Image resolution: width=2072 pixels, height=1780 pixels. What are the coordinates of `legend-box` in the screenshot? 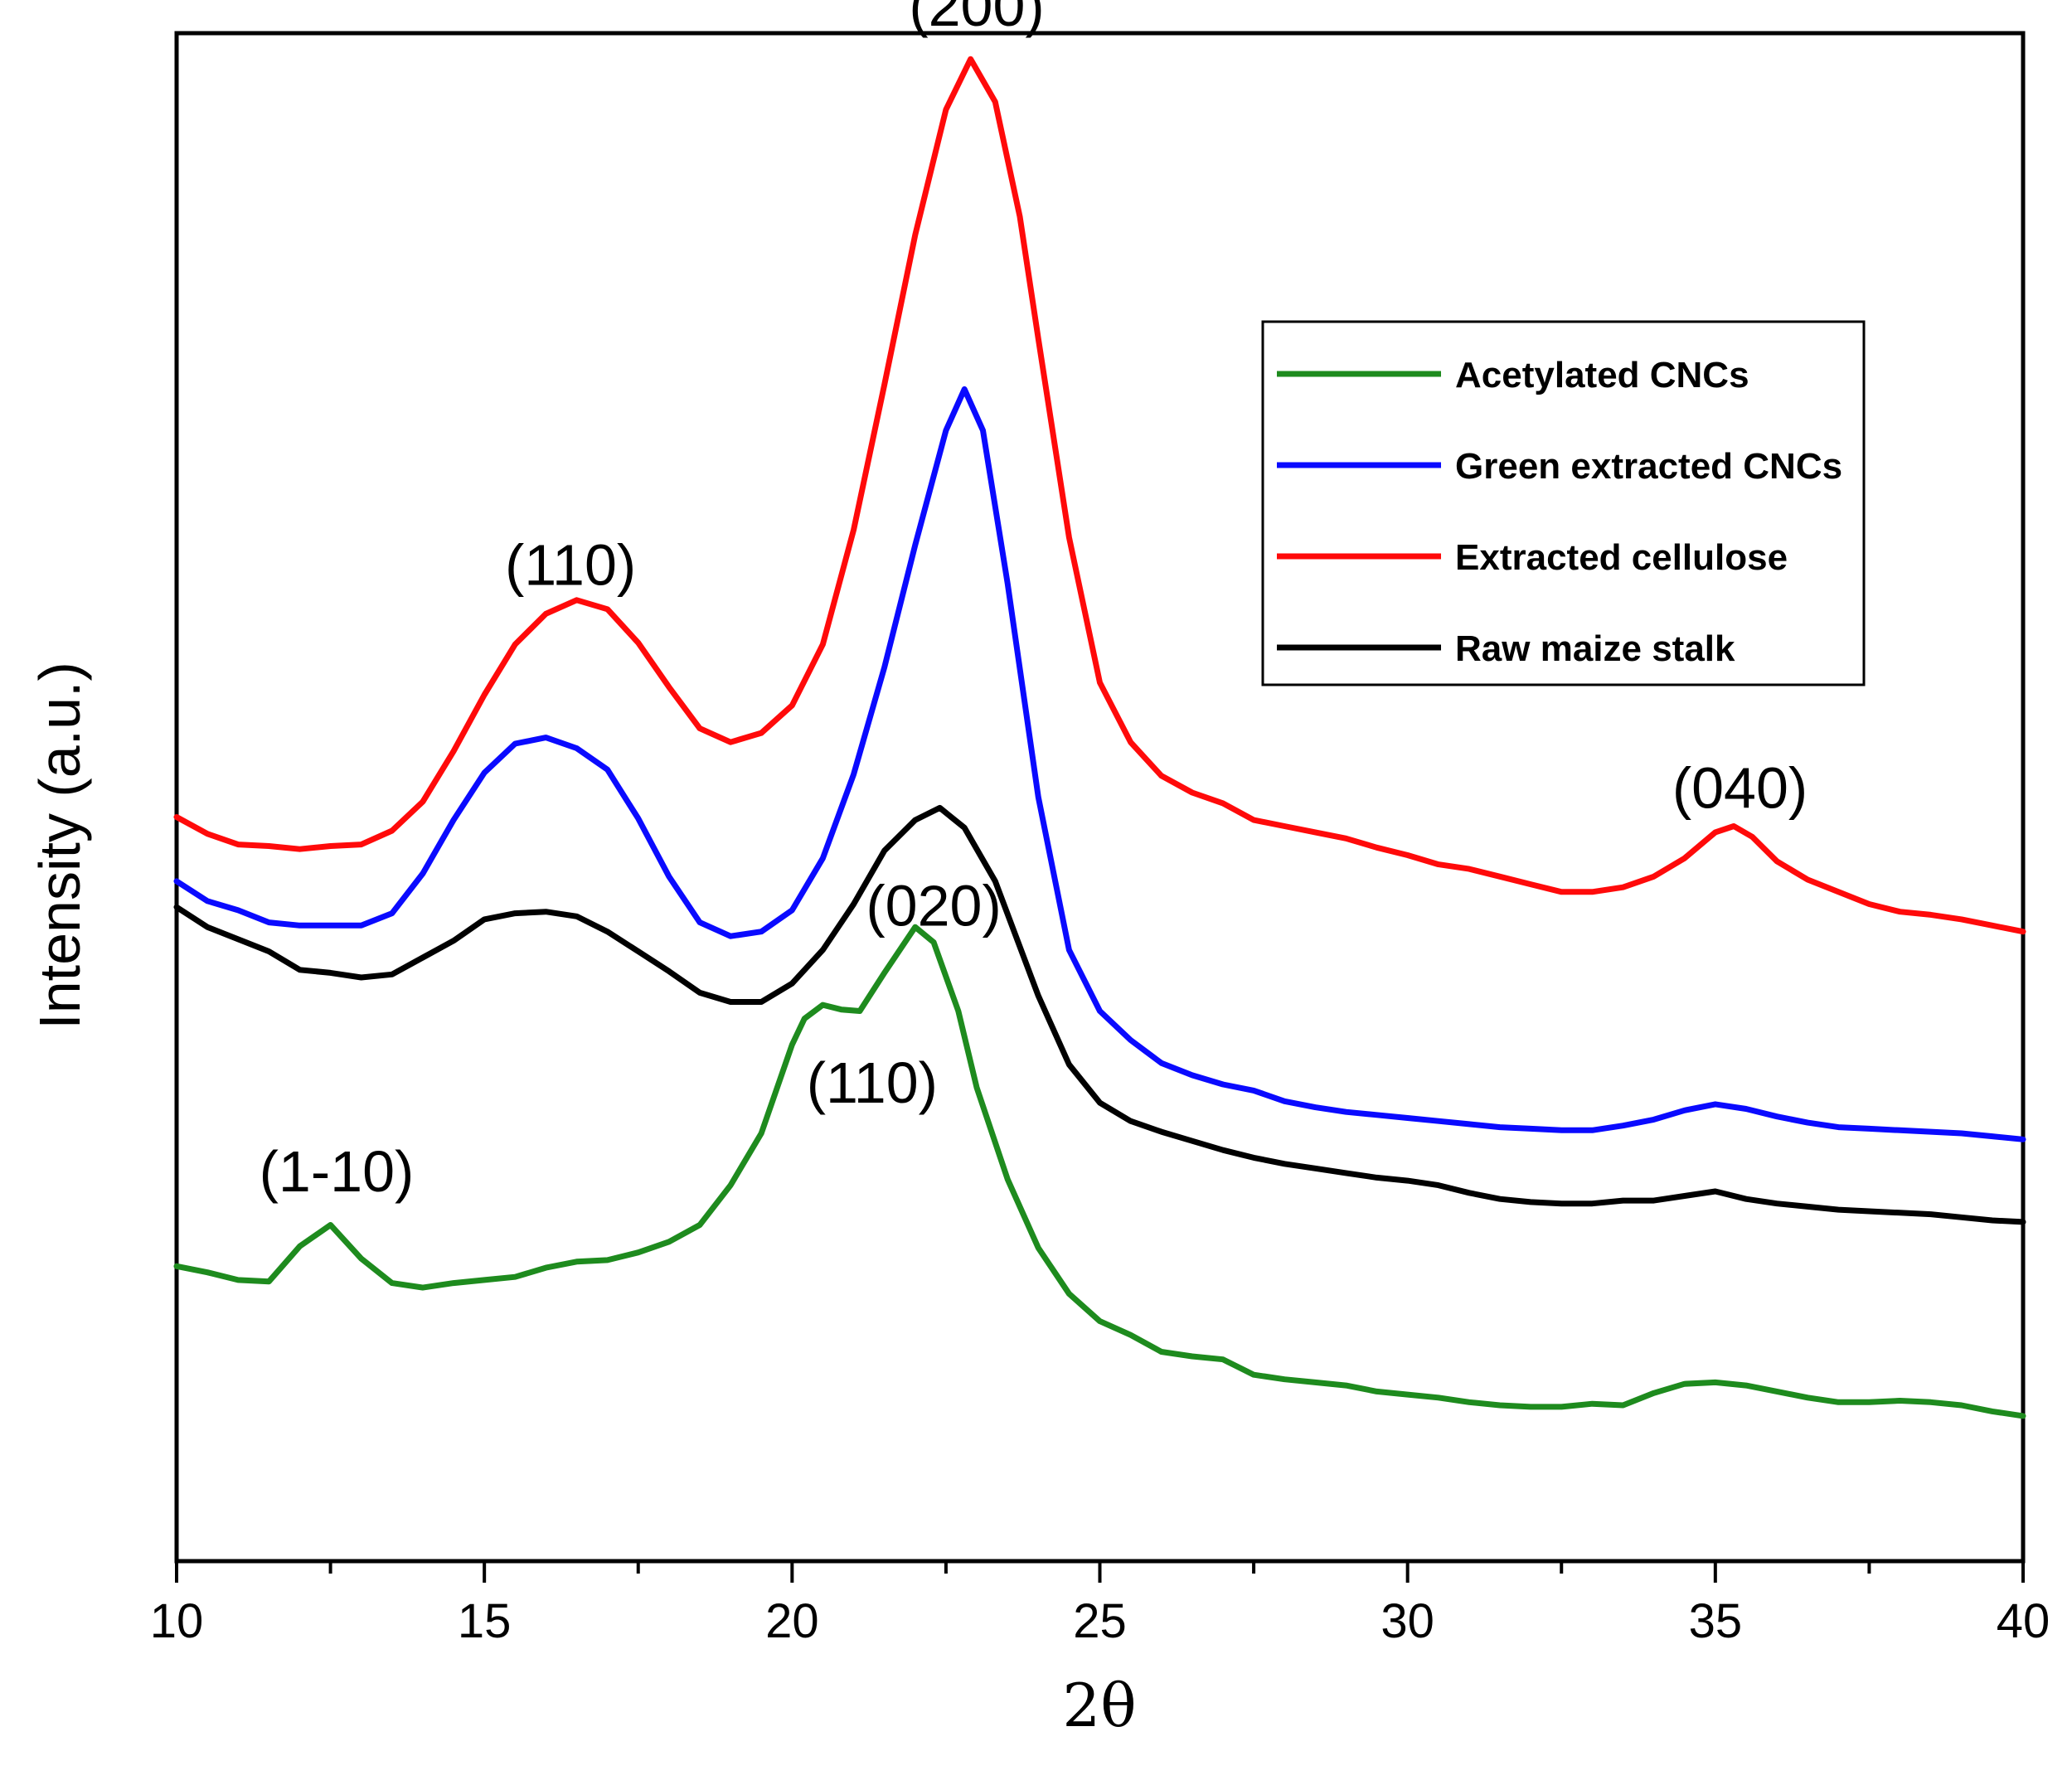 It's located at (1564, 503).